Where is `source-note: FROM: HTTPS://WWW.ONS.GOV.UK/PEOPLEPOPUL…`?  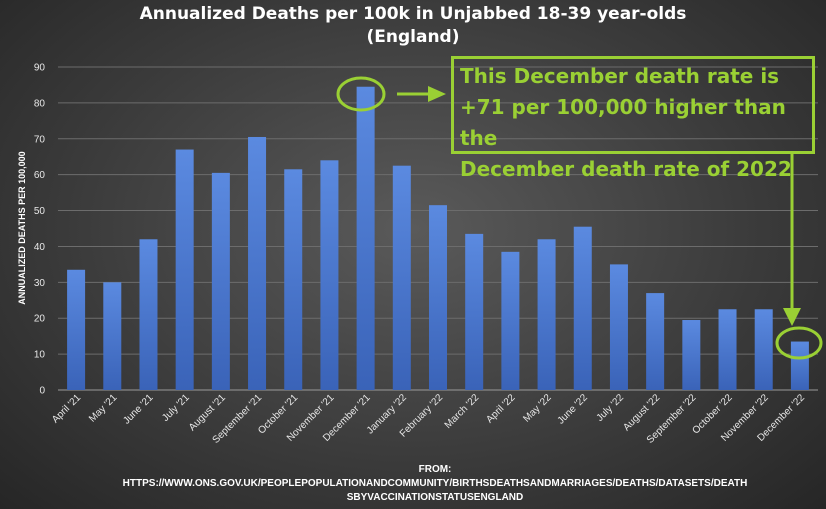 source-note: FROM: HTTPS://WWW.ONS.GOV.UK/PEOPLEPOPUL… is located at coordinates (435, 484).